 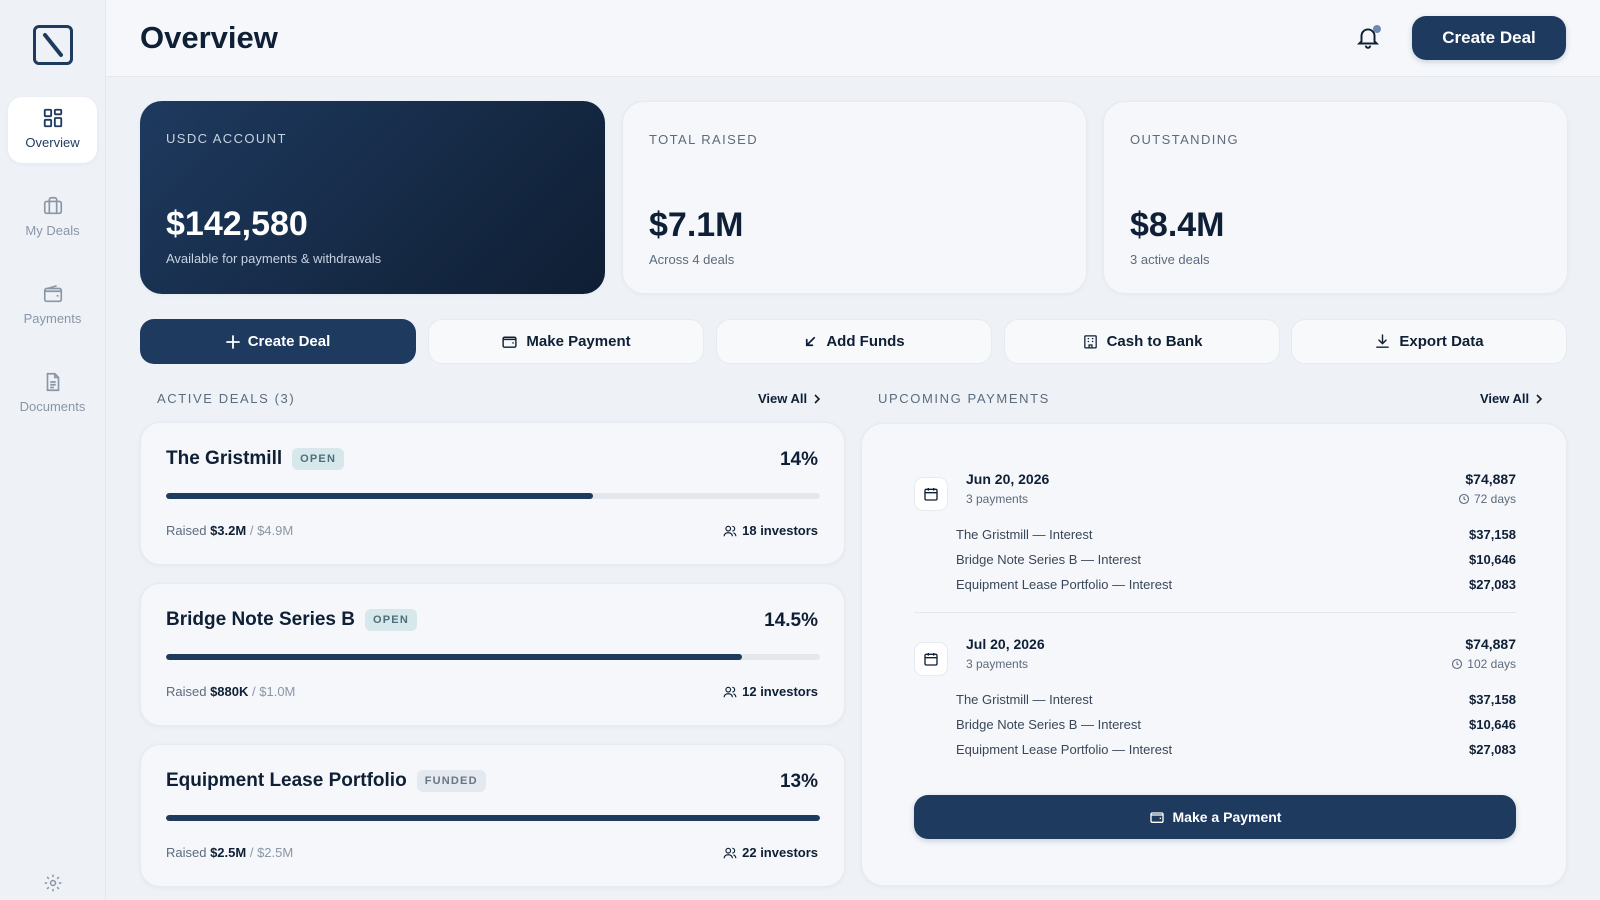 I want to click on payment-days: 102 days, so click(x=1483, y=664).